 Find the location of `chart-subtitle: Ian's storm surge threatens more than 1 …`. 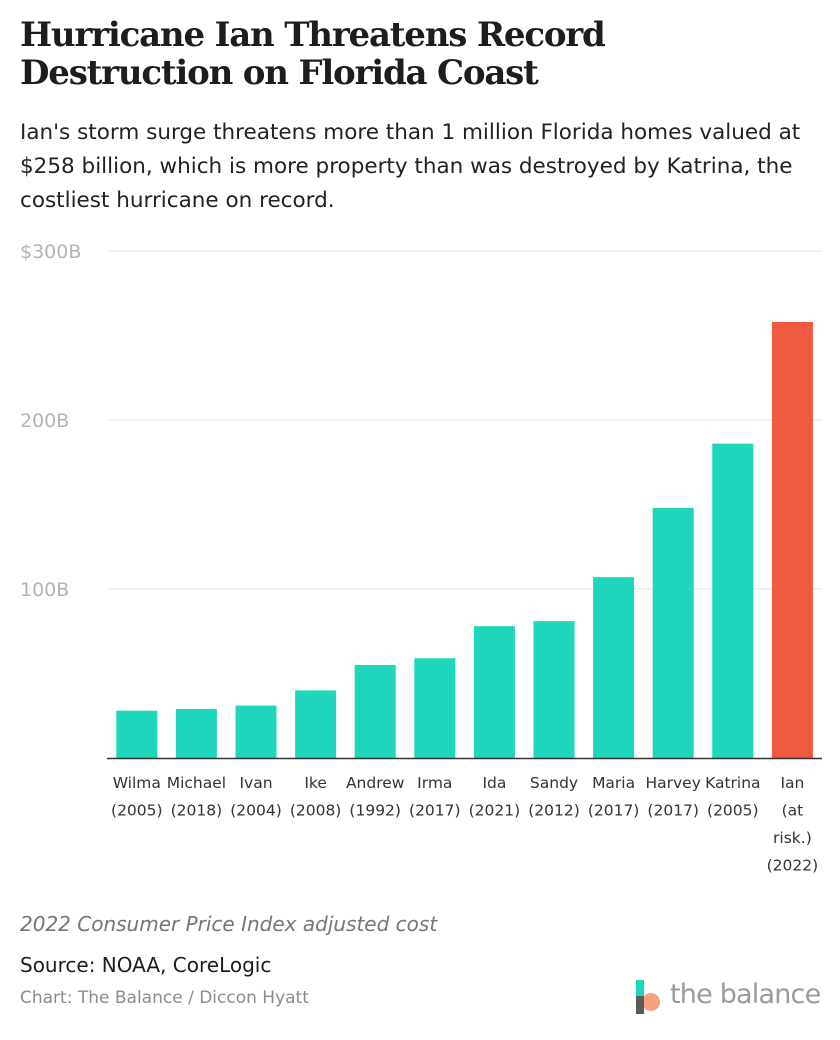

chart-subtitle: Ian's storm surge threatens more than 1 … is located at coordinates (410, 166).